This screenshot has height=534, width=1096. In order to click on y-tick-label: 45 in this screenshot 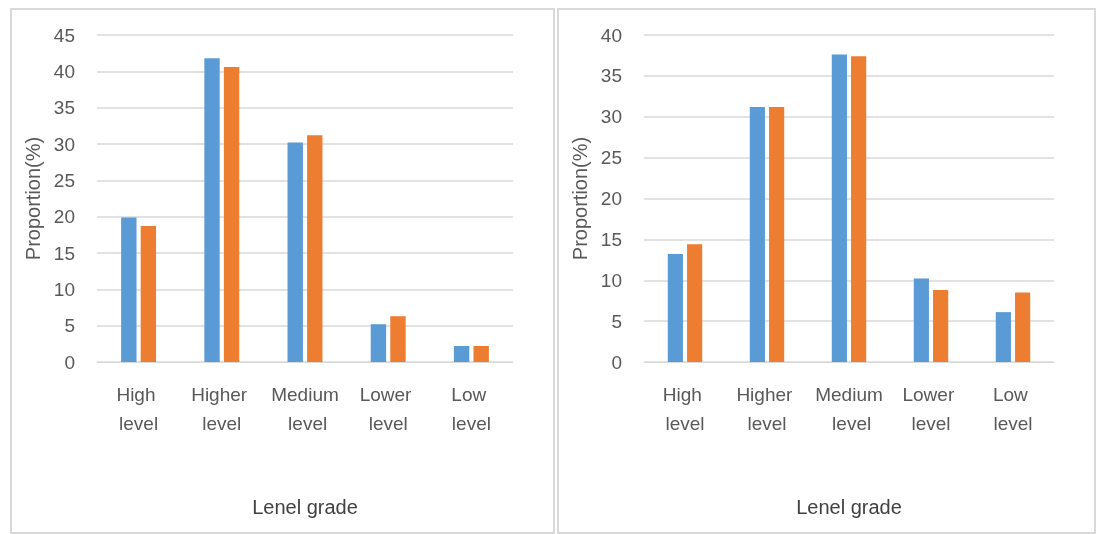, I will do `click(64, 35)`.